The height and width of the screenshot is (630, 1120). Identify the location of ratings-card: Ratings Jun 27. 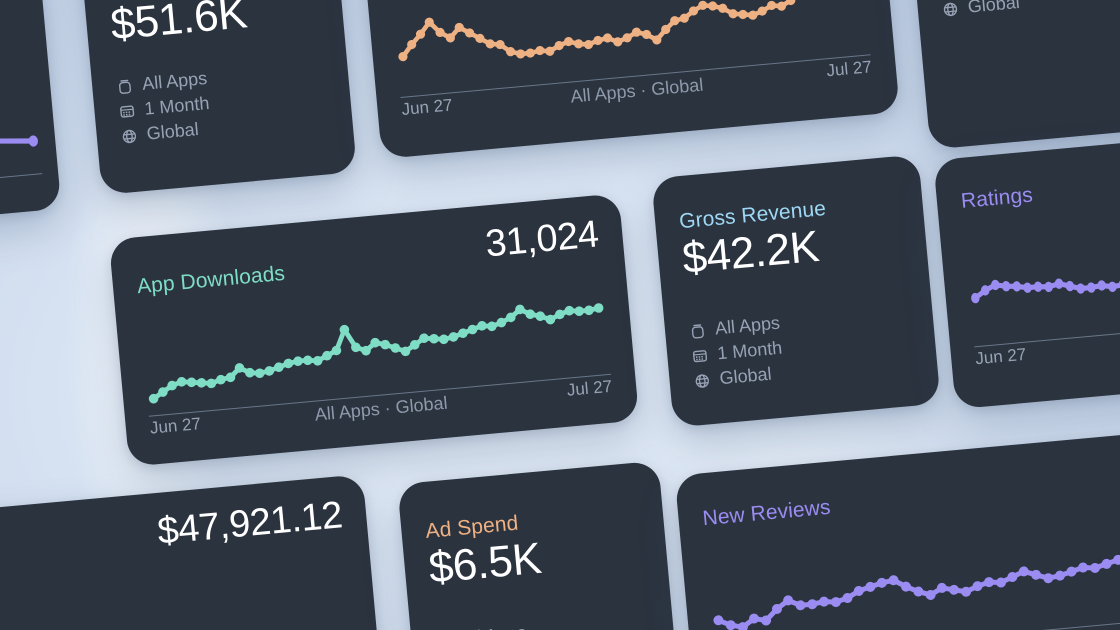
(1026, 273).